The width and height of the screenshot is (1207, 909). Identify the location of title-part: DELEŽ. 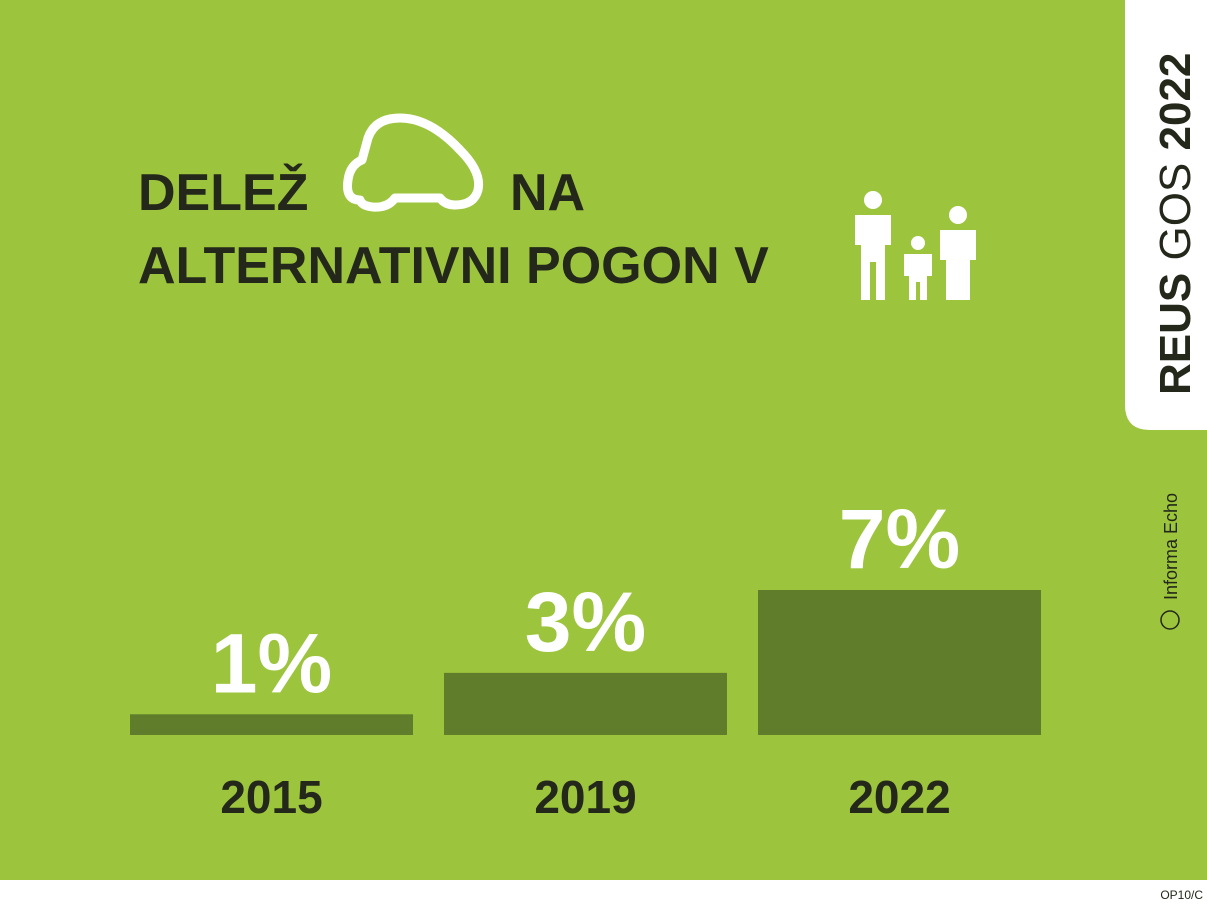
(223, 192).